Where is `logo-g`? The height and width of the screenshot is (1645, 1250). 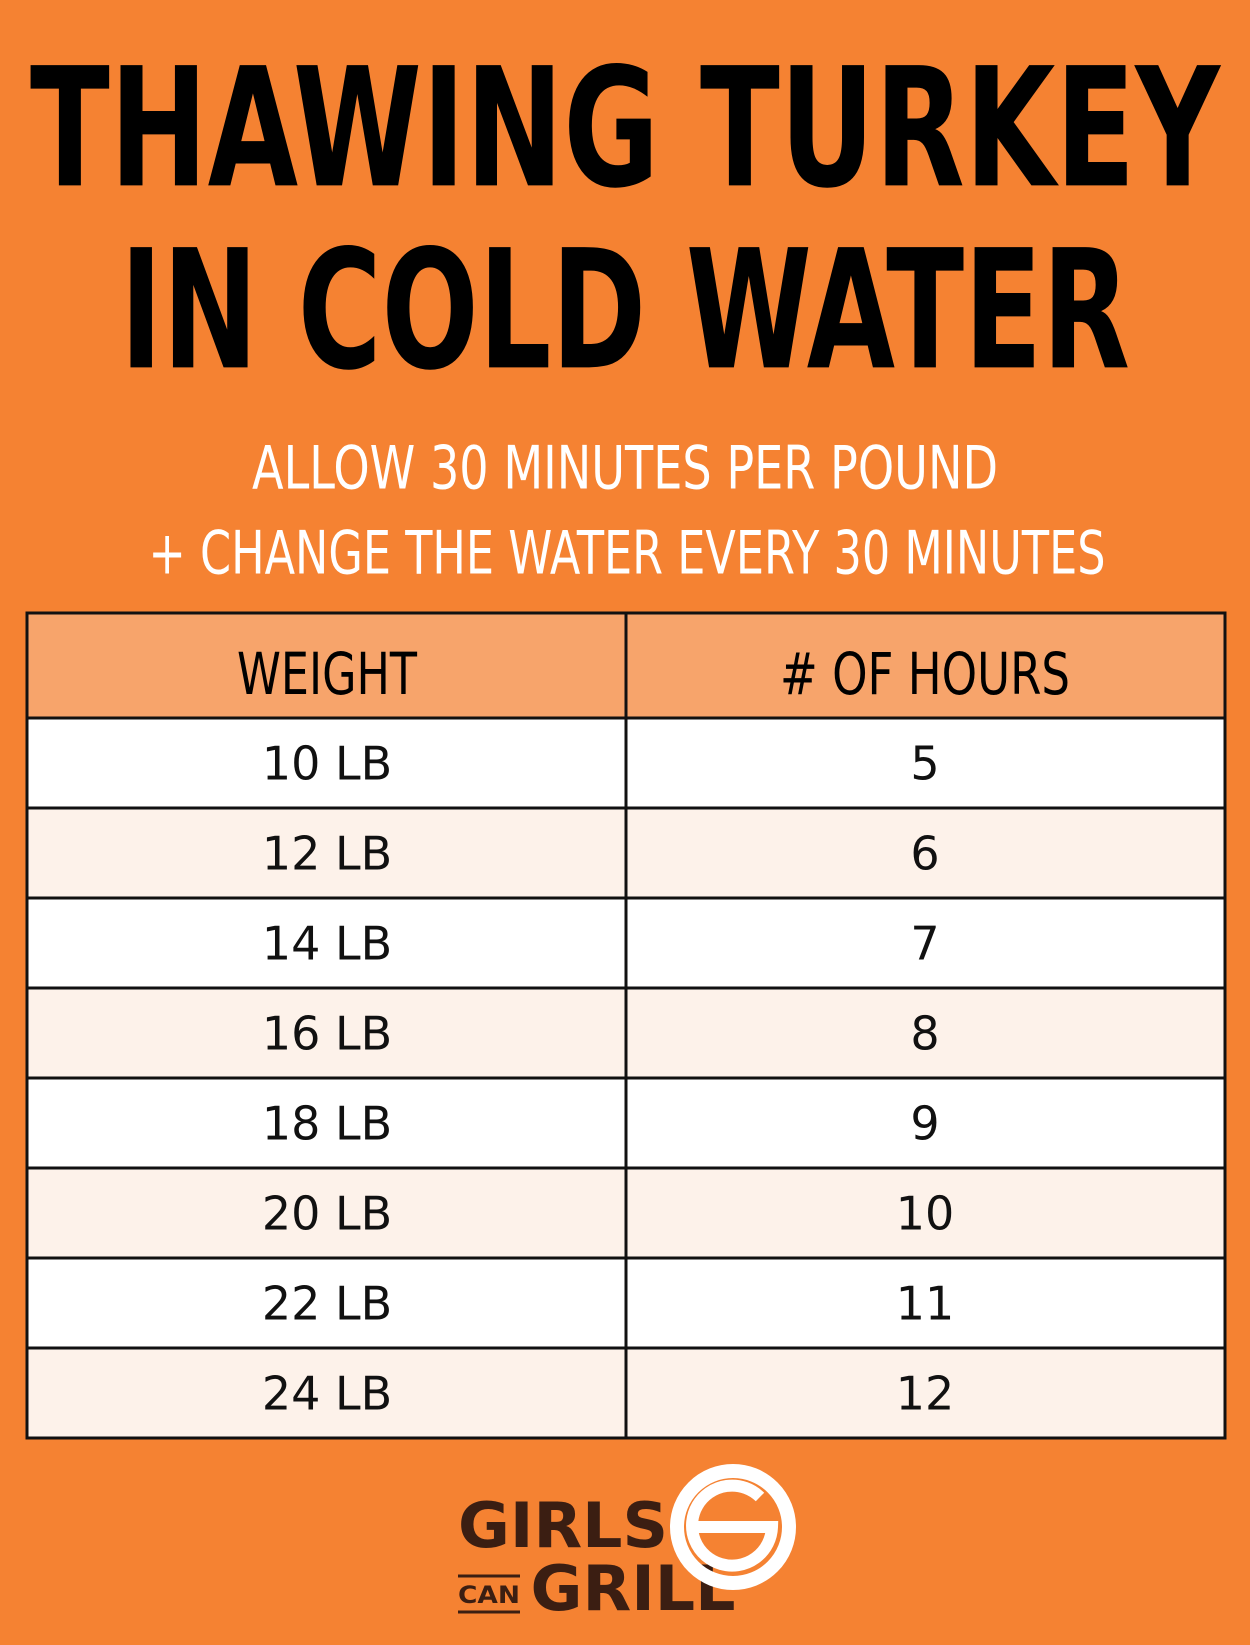 logo-g is located at coordinates (732, 1525).